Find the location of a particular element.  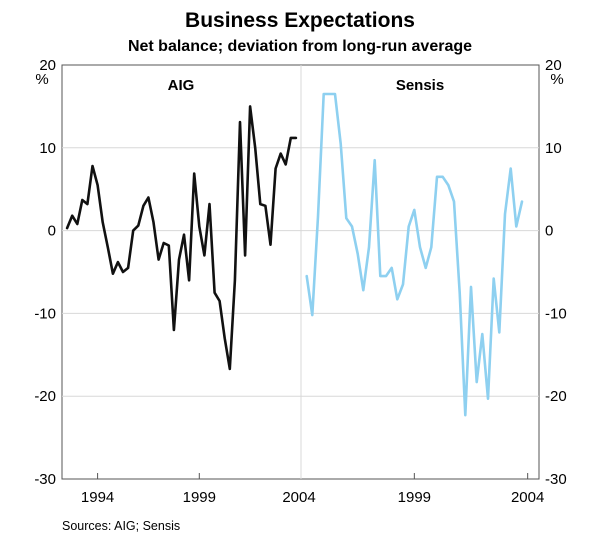

chart-title: Business Expectations is located at coordinates (300, 20).